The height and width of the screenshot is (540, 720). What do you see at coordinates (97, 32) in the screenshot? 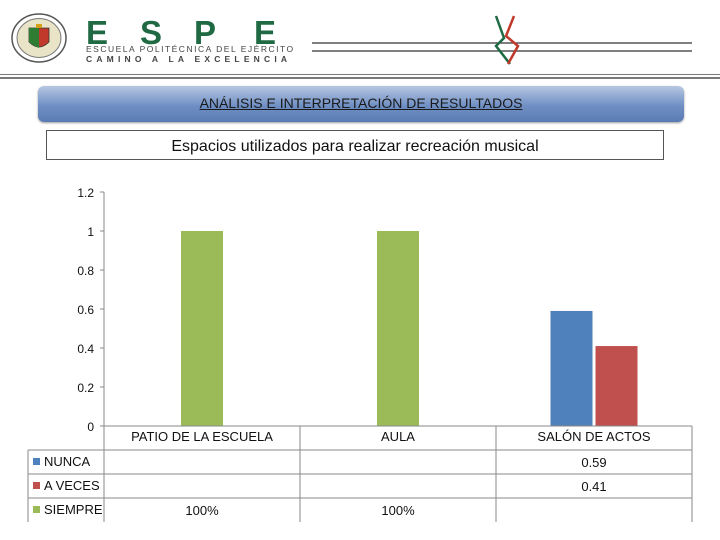
I see `logo-letter-e: E` at bounding box center [97, 32].